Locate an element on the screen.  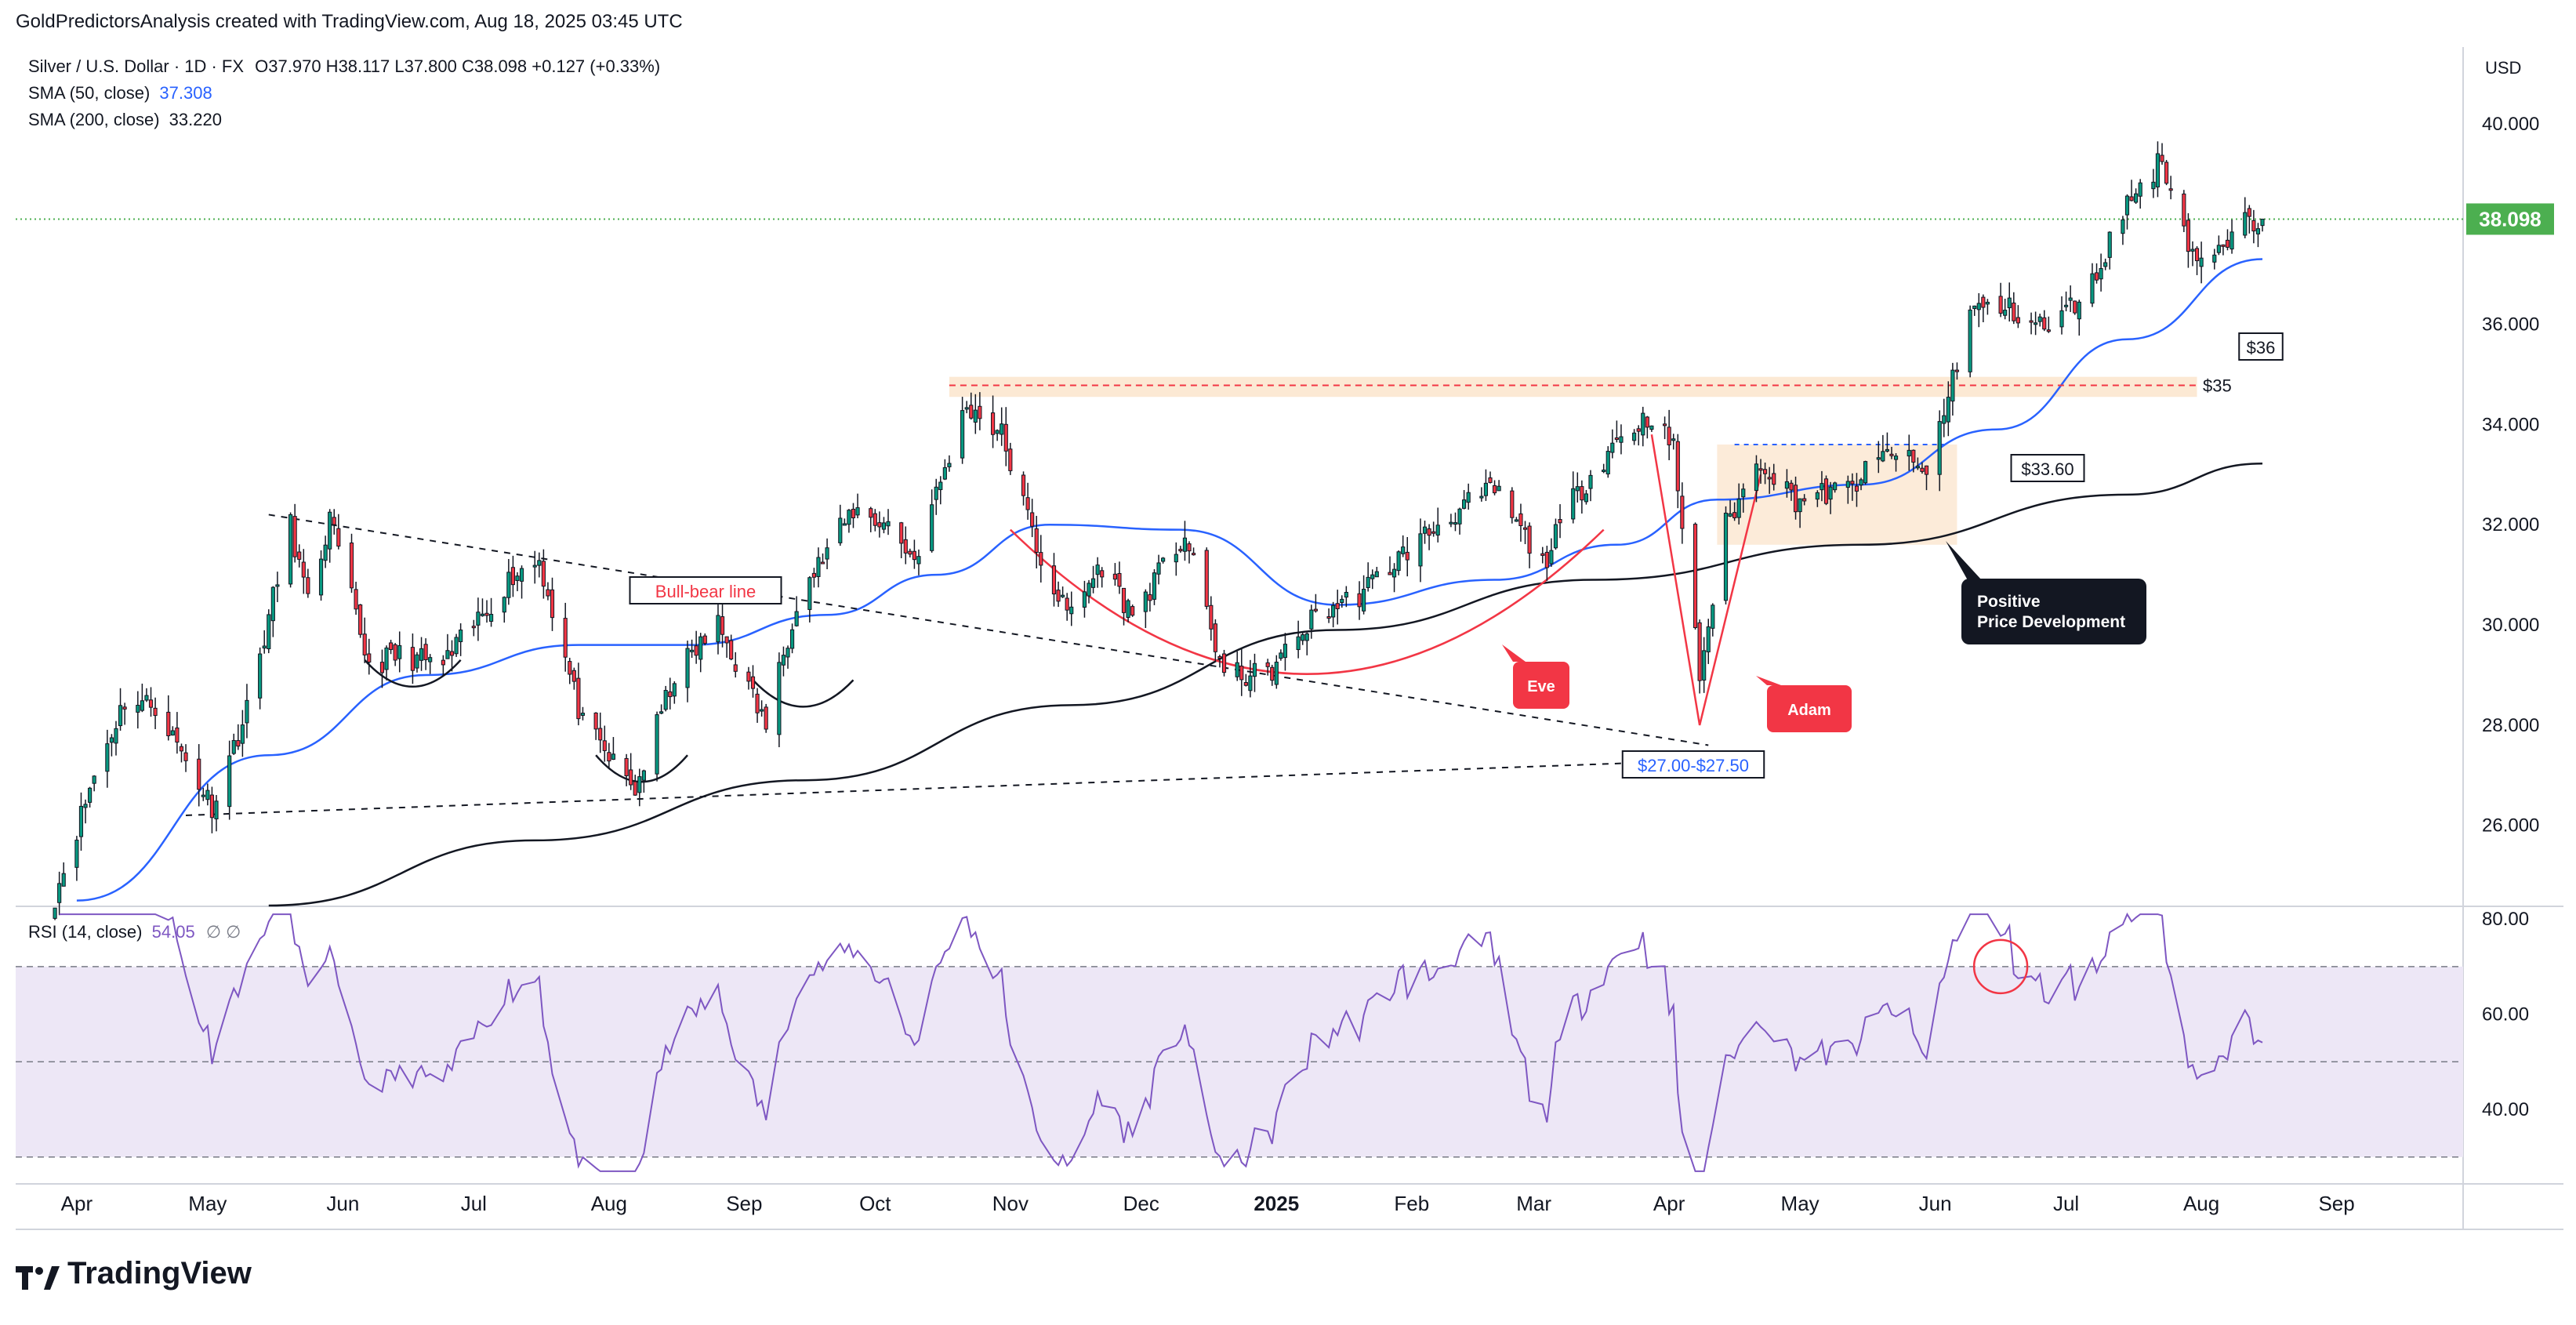
positive-callout-pointer is located at coordinates (1964, 560).